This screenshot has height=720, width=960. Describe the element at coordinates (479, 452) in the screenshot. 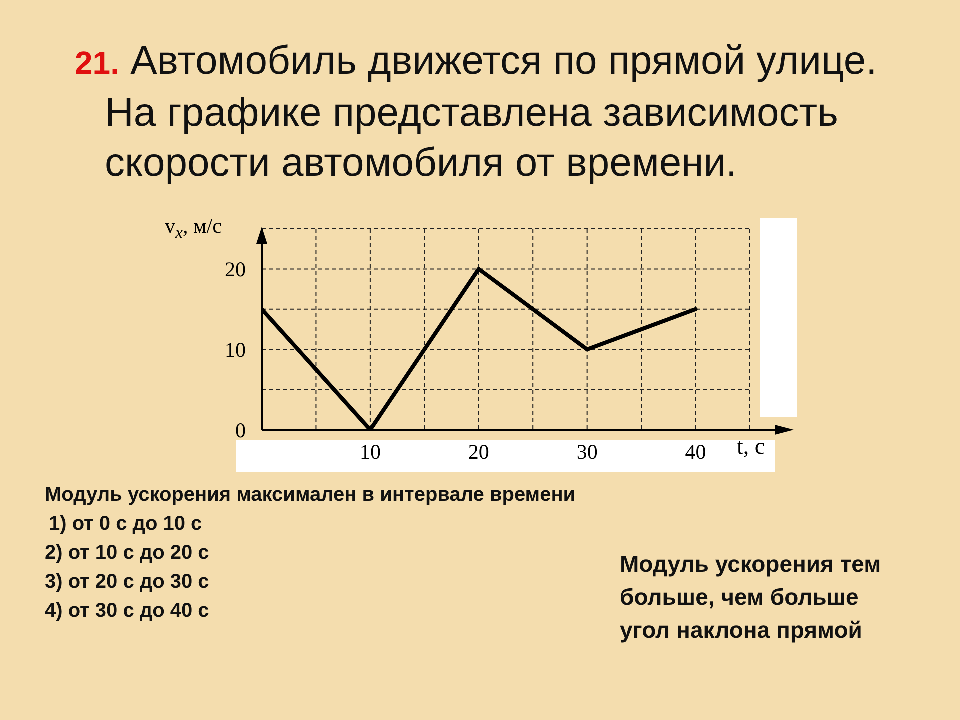

I see `x-tick-label: 20` at that location.